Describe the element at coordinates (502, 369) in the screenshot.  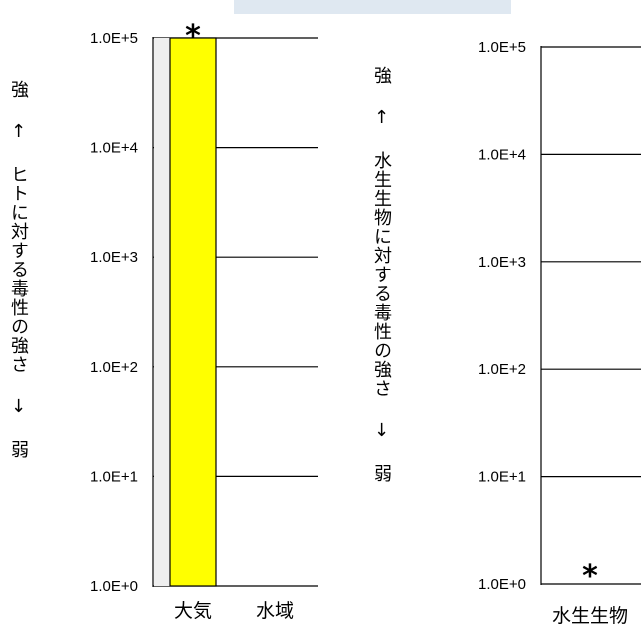
I see `chart2-y-tick-label-2: 1.0E+2` at that location.